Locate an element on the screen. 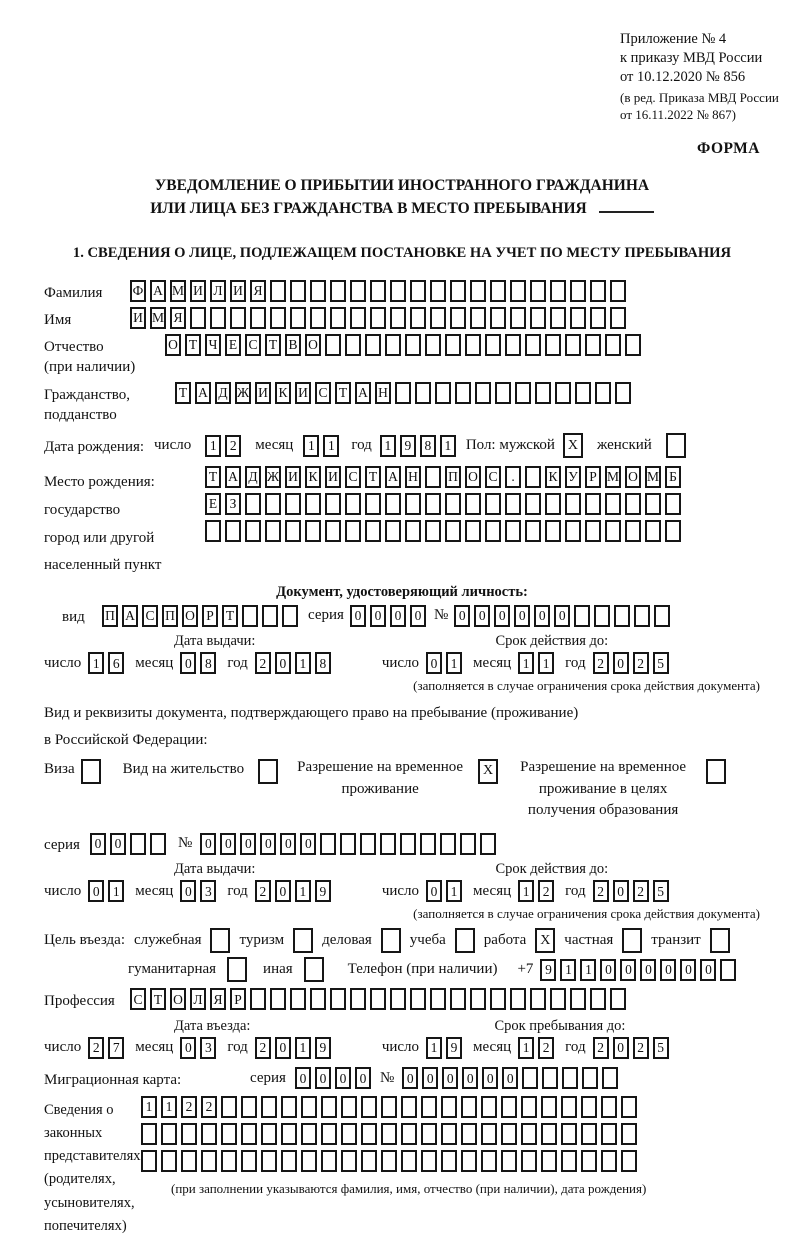 The image size is (800, 1238). char-cell: 5 is located at coordinates (660, 891).